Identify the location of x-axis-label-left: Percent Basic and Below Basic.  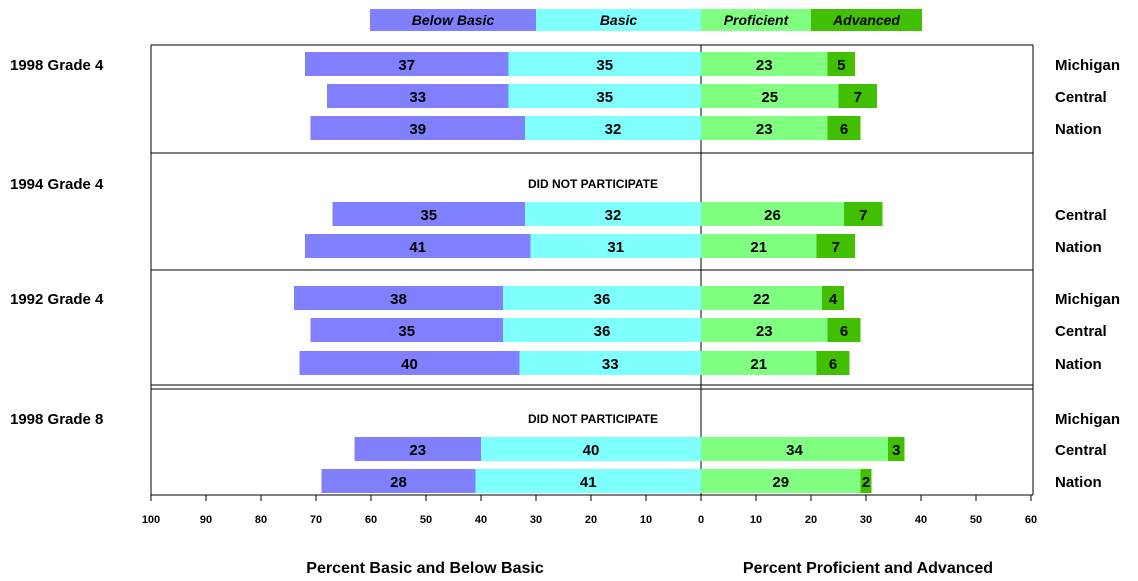
(425, 568).